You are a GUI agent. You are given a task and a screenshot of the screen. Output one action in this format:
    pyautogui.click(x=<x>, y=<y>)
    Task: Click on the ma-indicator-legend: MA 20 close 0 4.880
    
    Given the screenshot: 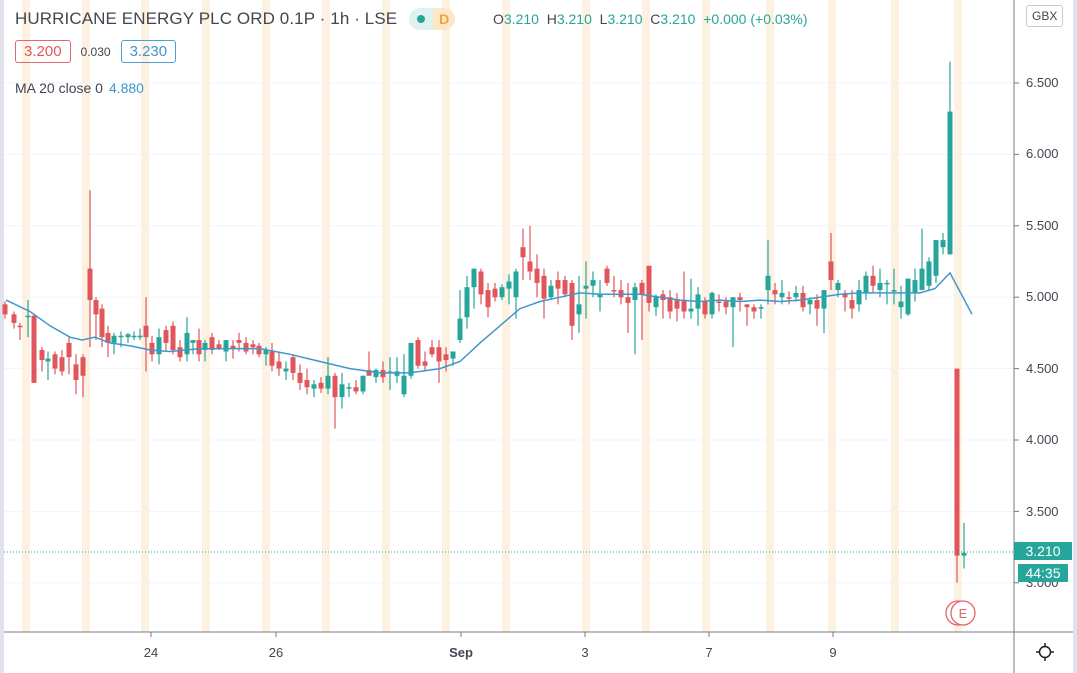 What is the action you would take?
    pyautogui.click(x=79, y=88)
    